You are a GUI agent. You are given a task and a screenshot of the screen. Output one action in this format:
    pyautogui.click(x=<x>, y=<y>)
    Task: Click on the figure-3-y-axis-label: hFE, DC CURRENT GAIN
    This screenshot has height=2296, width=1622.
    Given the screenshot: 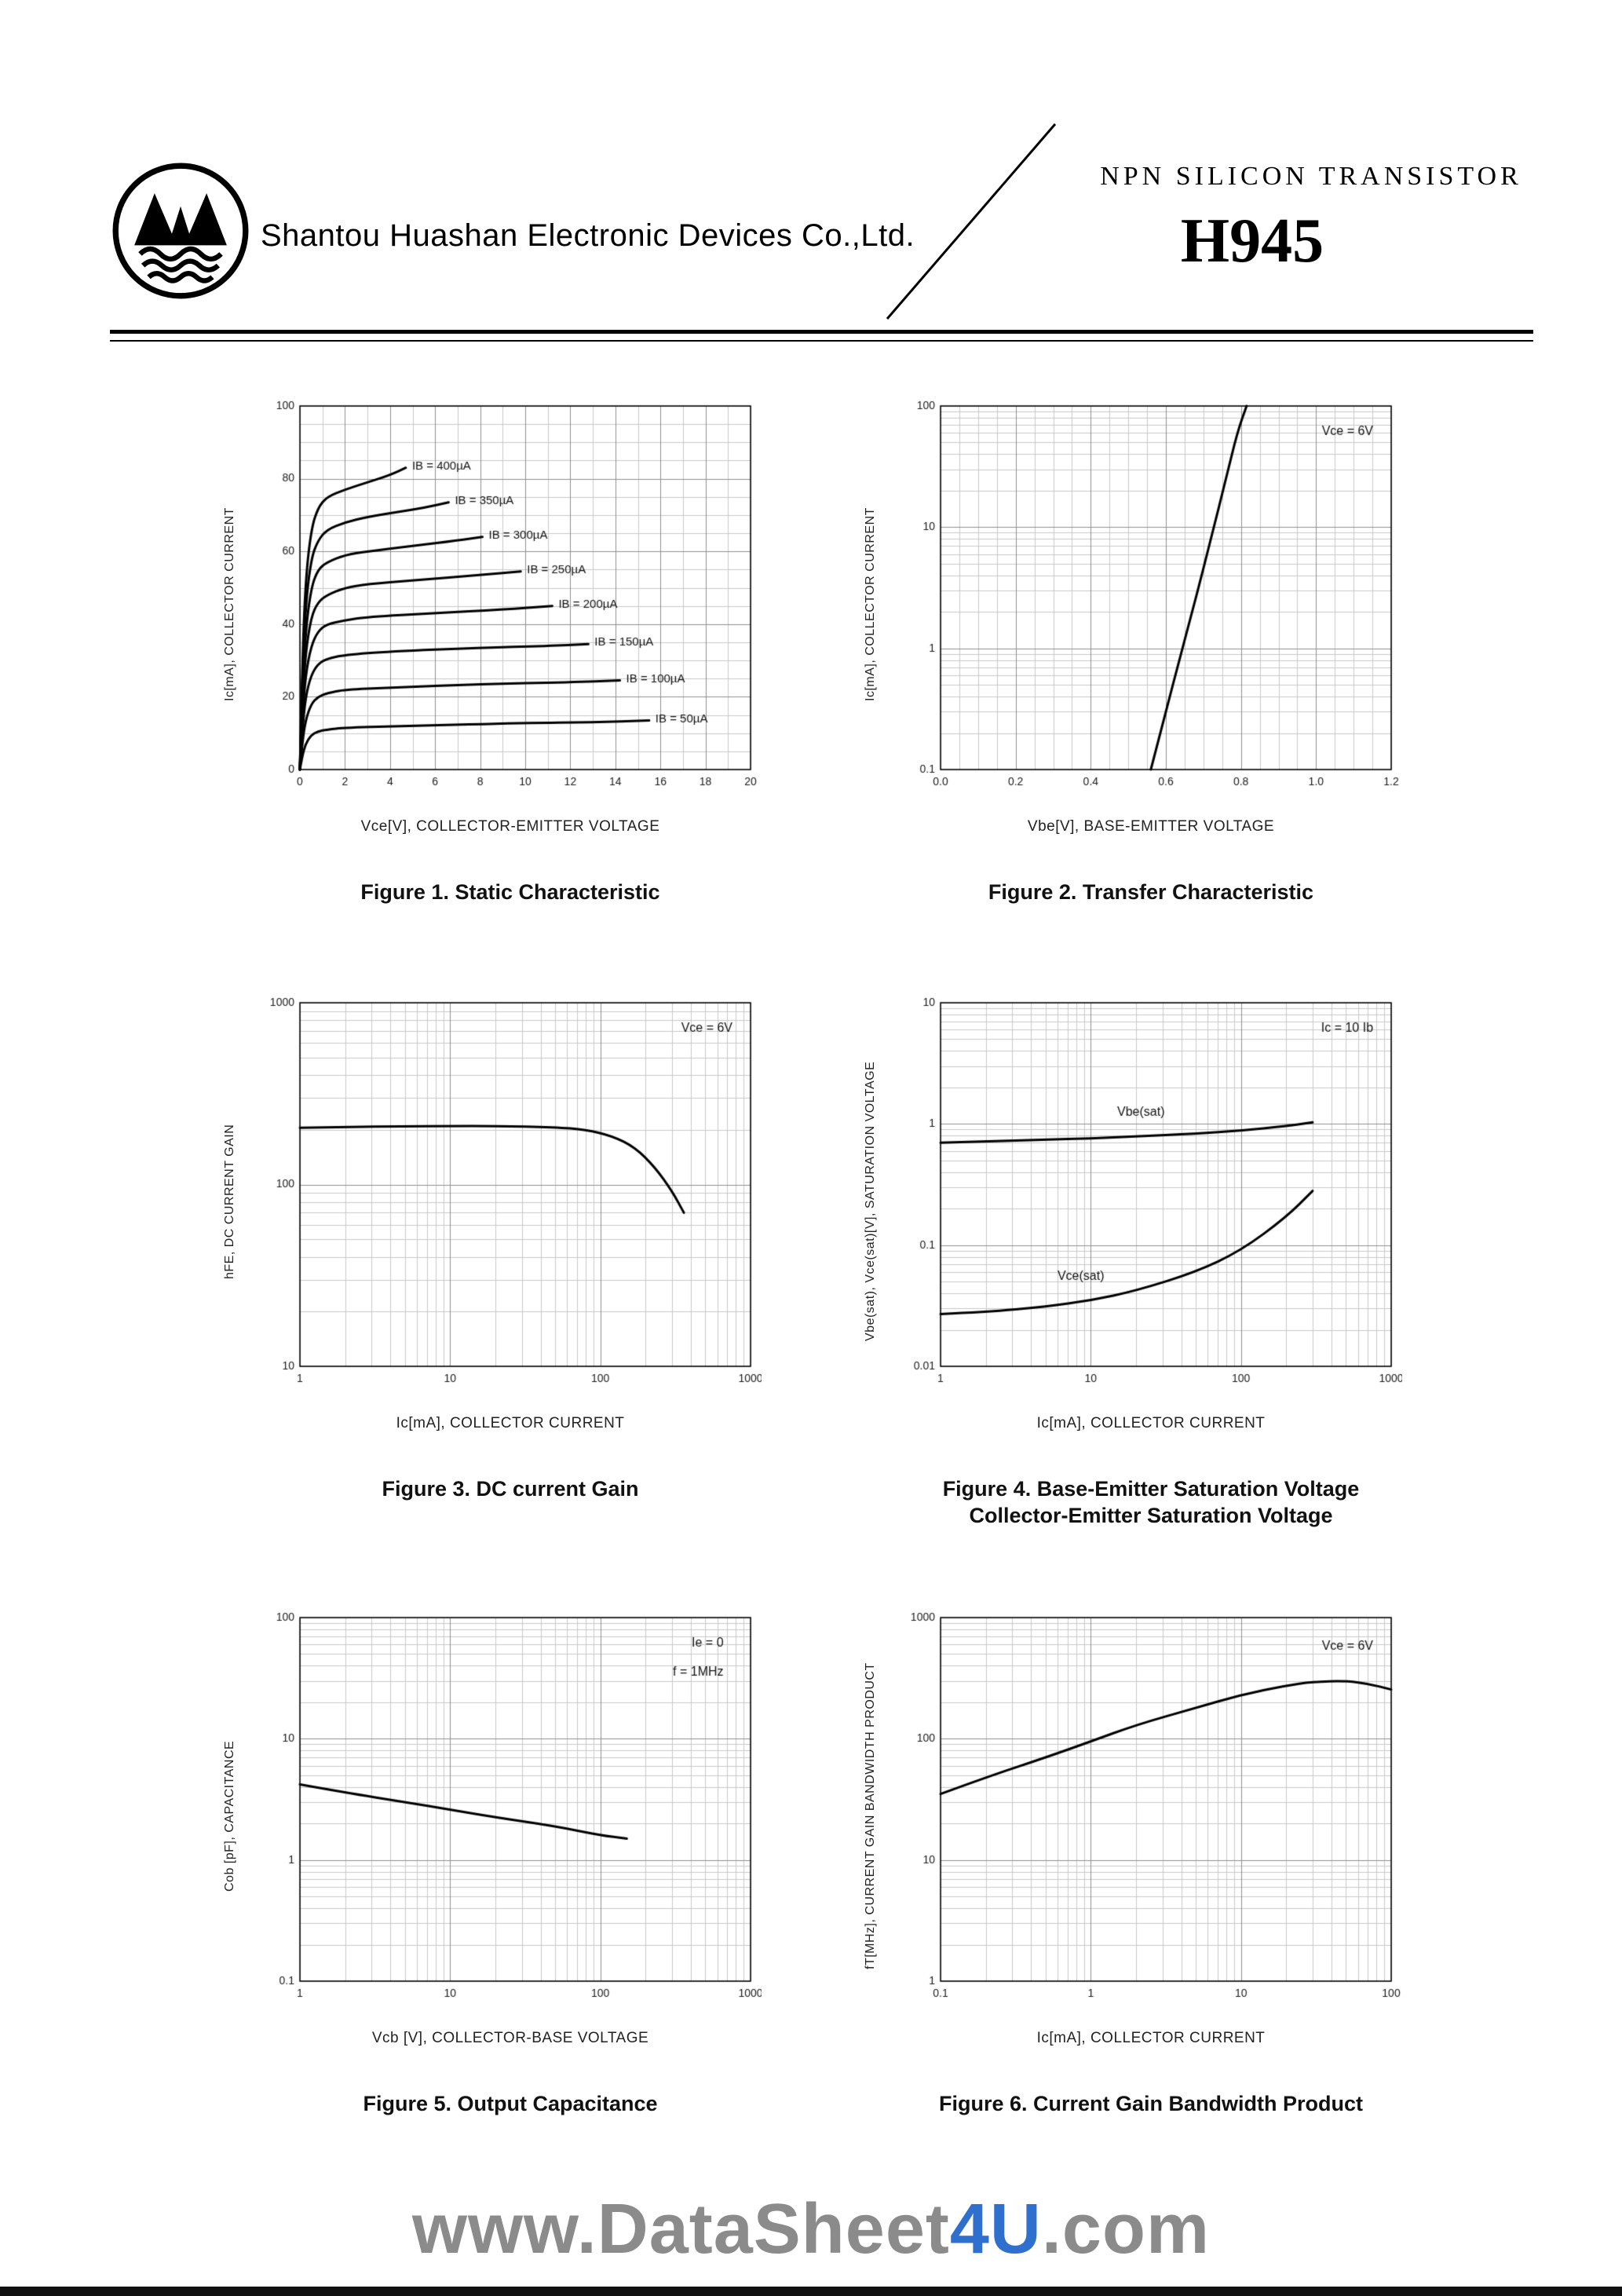 What is the action you would take?
    pyautogui.click(x=229, y=1201)
    